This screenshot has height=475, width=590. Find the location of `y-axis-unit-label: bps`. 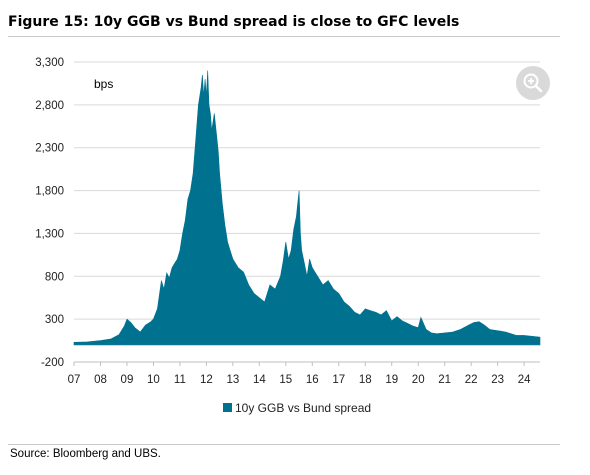

y-axis-unit-label: bps is located at coordinates (103, 84).